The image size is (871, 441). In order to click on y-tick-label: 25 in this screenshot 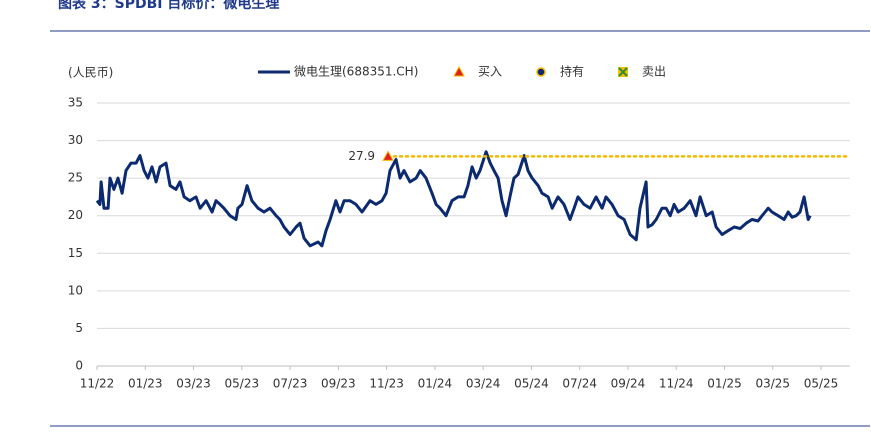, I will do `click(75, 178)`.